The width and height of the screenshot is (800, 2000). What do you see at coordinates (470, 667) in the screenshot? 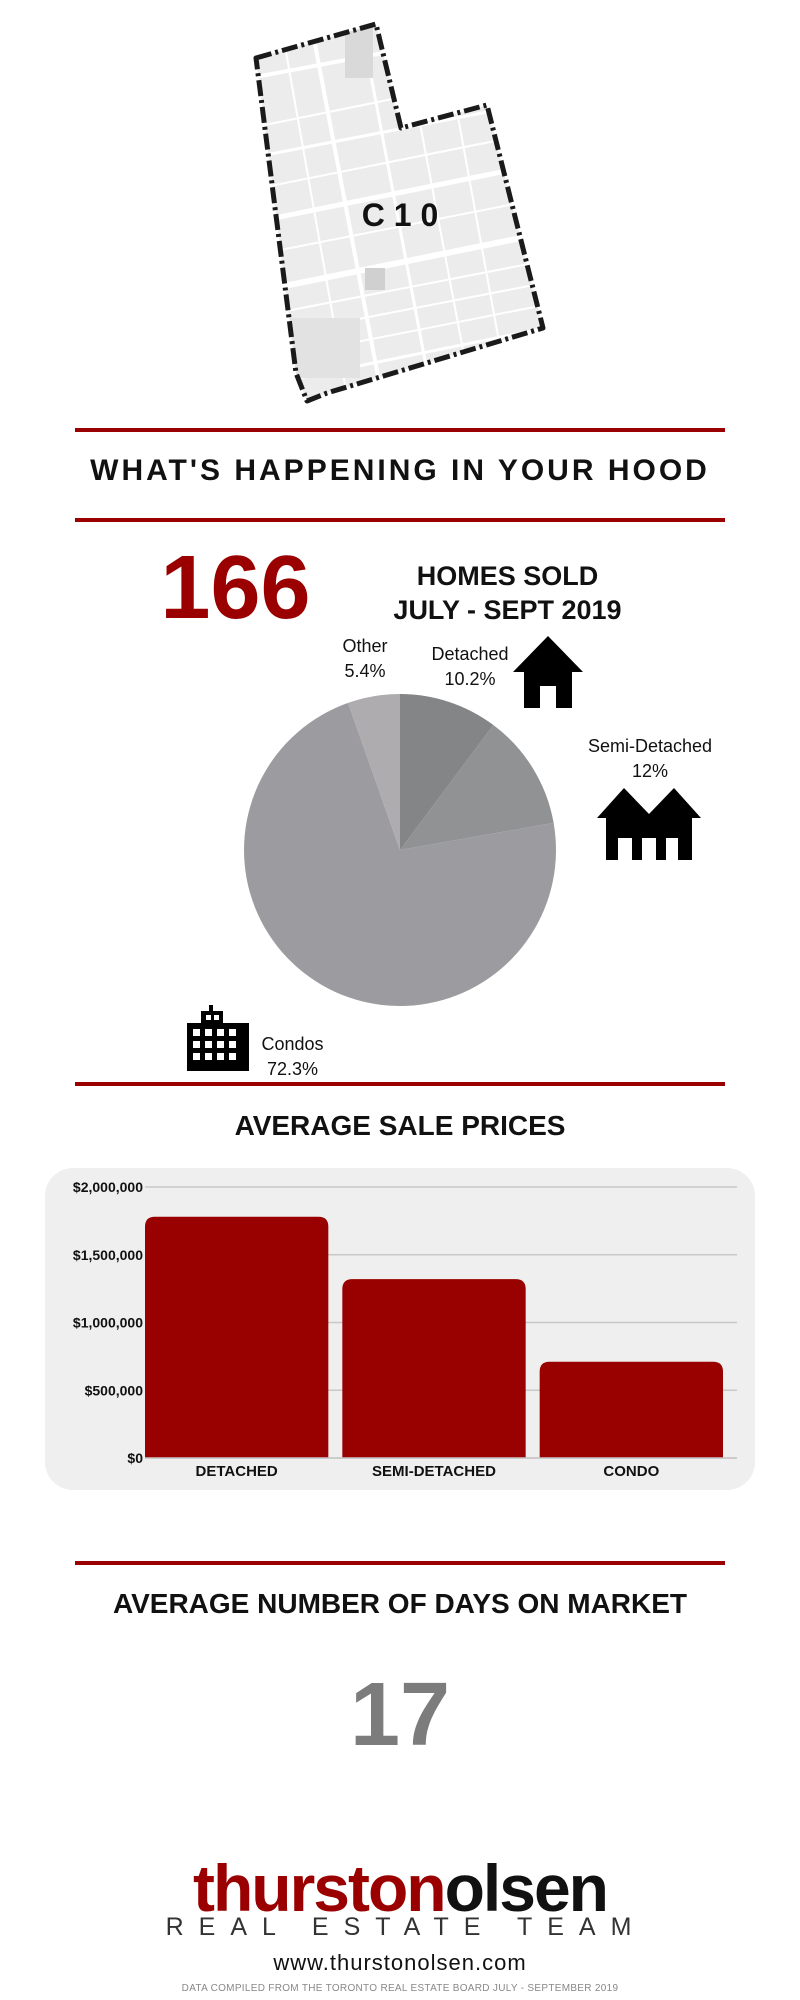
I see `pie-label-detached: Detached 10.2%` at bounding box center [470, 667].